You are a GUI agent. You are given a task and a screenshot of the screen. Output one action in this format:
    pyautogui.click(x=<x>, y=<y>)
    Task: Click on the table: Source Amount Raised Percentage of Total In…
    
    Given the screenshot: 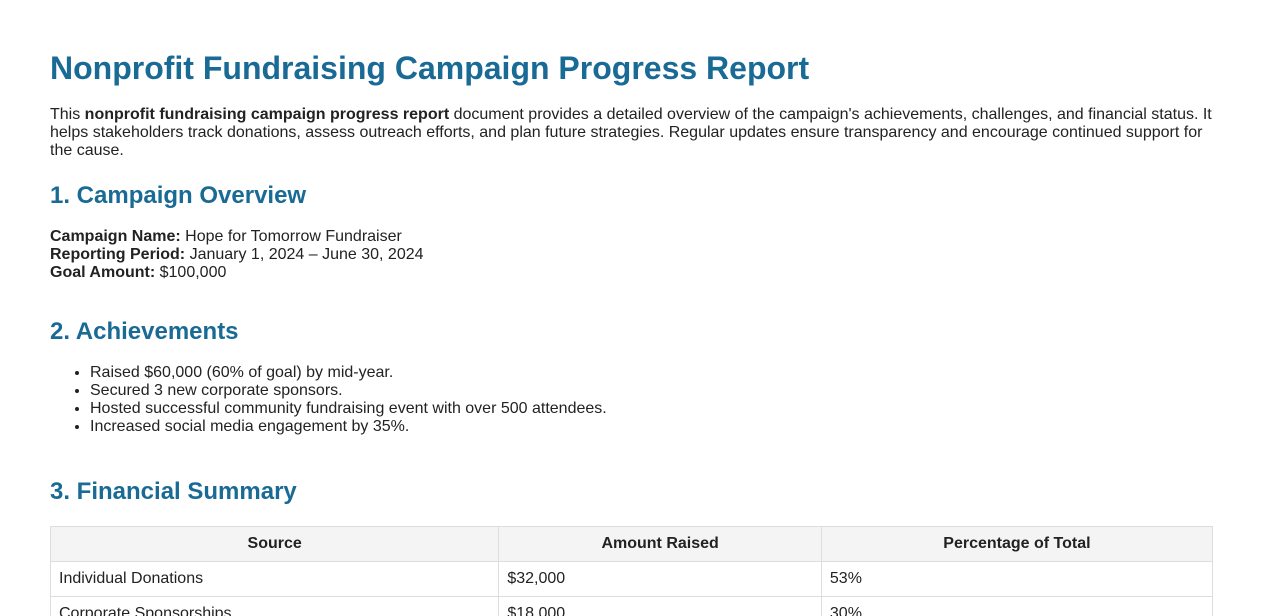 What is the action you would take?
    pyautogui.click(x=631, y=571)
    